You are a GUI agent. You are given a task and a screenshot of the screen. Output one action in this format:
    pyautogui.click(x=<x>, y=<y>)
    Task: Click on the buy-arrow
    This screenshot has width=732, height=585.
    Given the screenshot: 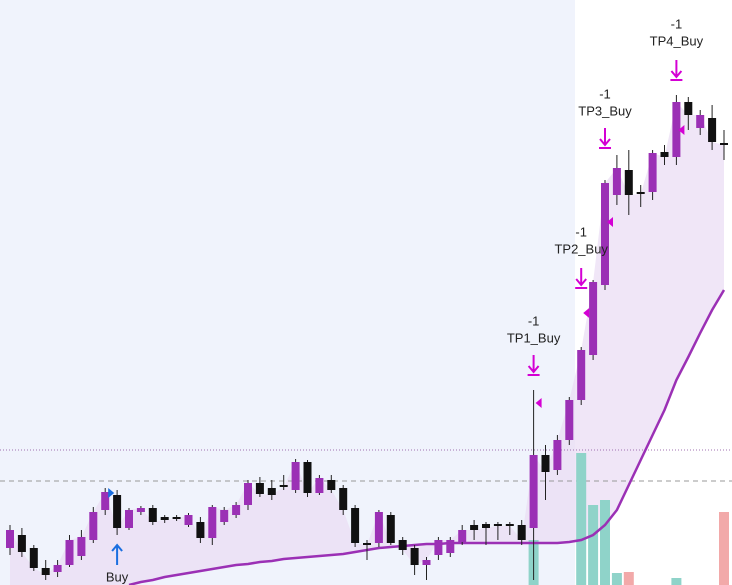 What is the action you would take?
    pyautogui.click(x=117, y=554)
    